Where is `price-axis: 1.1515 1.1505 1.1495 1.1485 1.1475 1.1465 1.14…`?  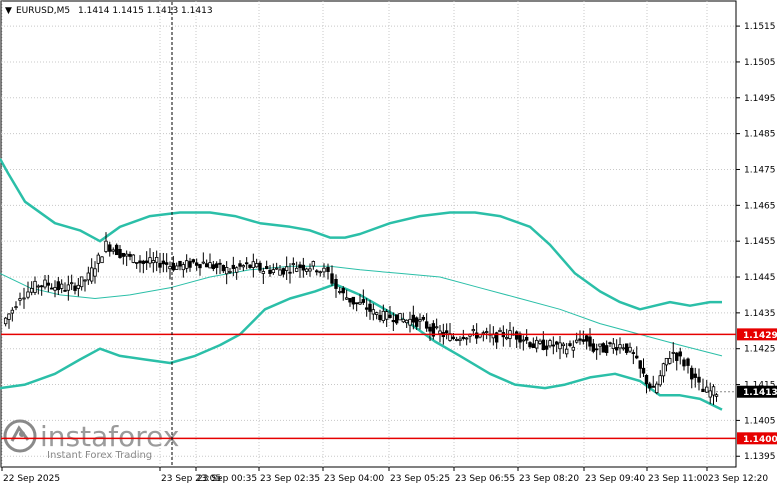
price-axis: 1.1515 1.1505 1.1495 1.1485 1.1475 1.1465 1.14… is located at coordinates (756, 242).